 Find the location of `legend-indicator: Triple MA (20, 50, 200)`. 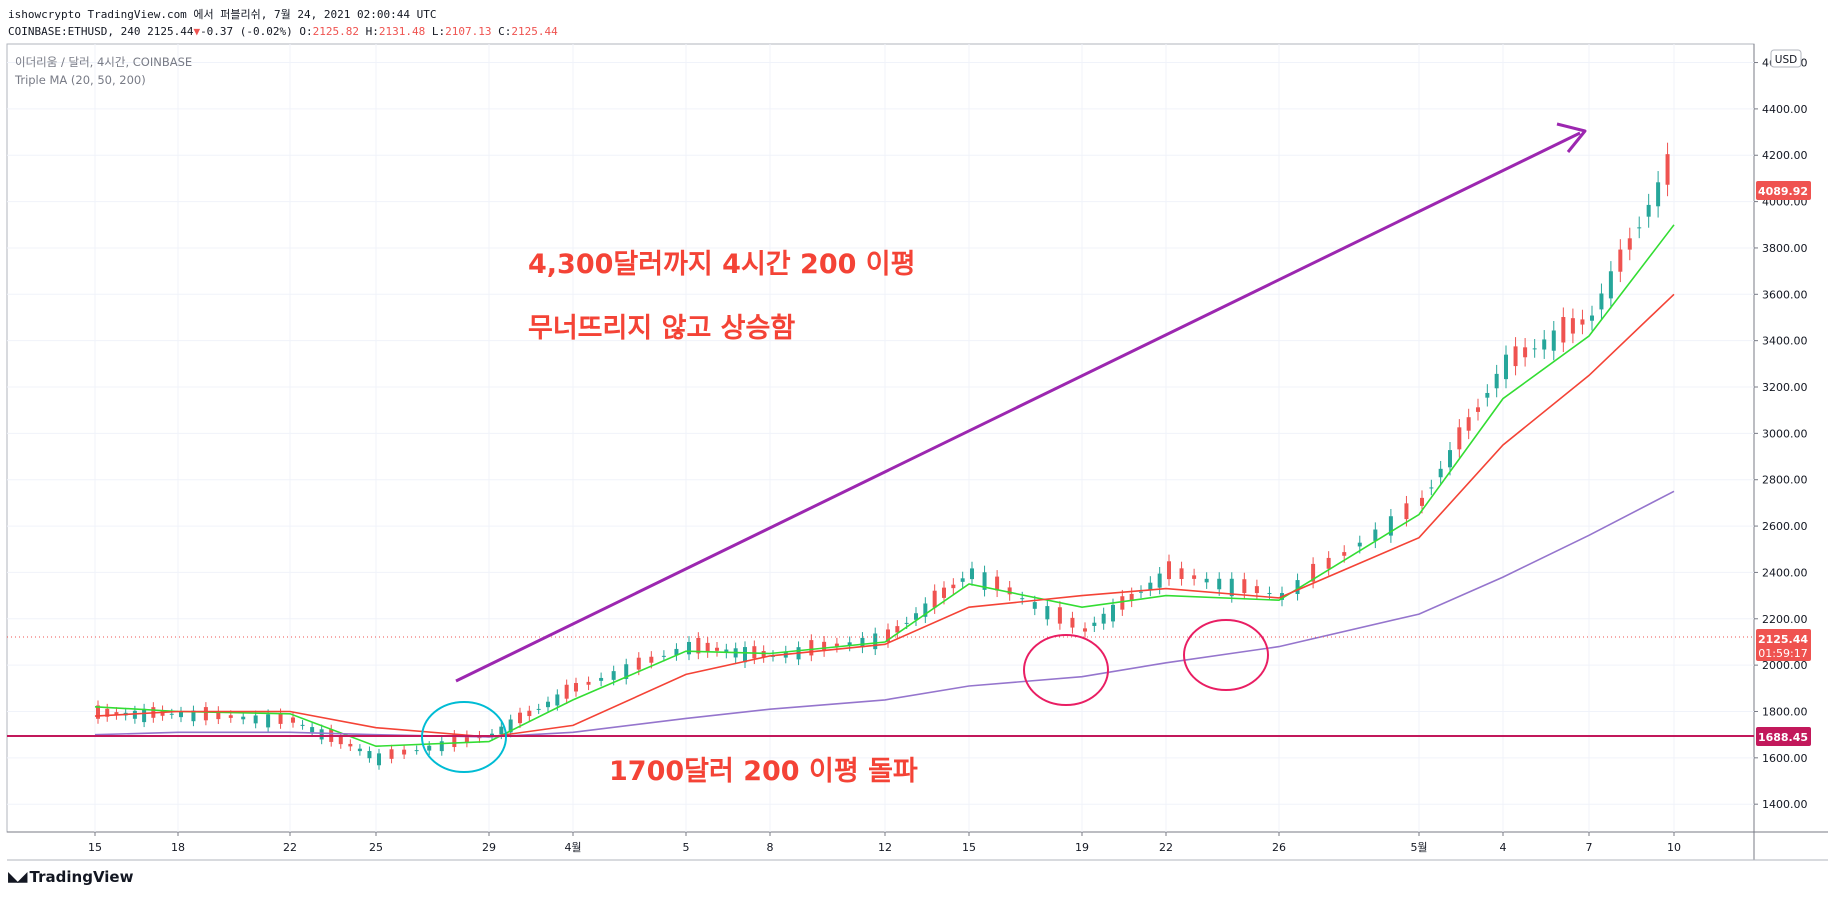

legend-indicator: Triple MA (20, 50, 200) is located at coordinates (80, 80).